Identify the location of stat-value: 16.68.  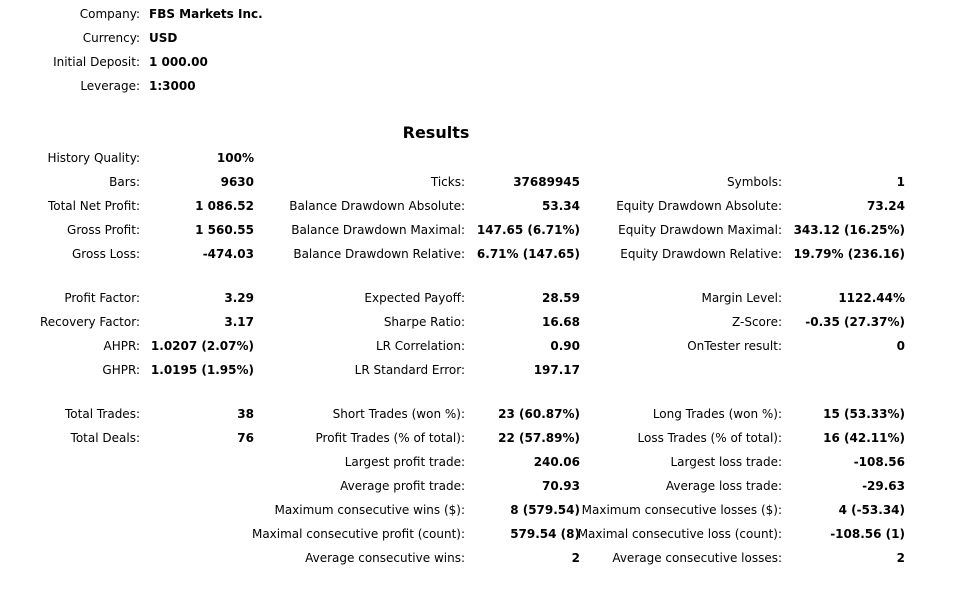
(561, 322).